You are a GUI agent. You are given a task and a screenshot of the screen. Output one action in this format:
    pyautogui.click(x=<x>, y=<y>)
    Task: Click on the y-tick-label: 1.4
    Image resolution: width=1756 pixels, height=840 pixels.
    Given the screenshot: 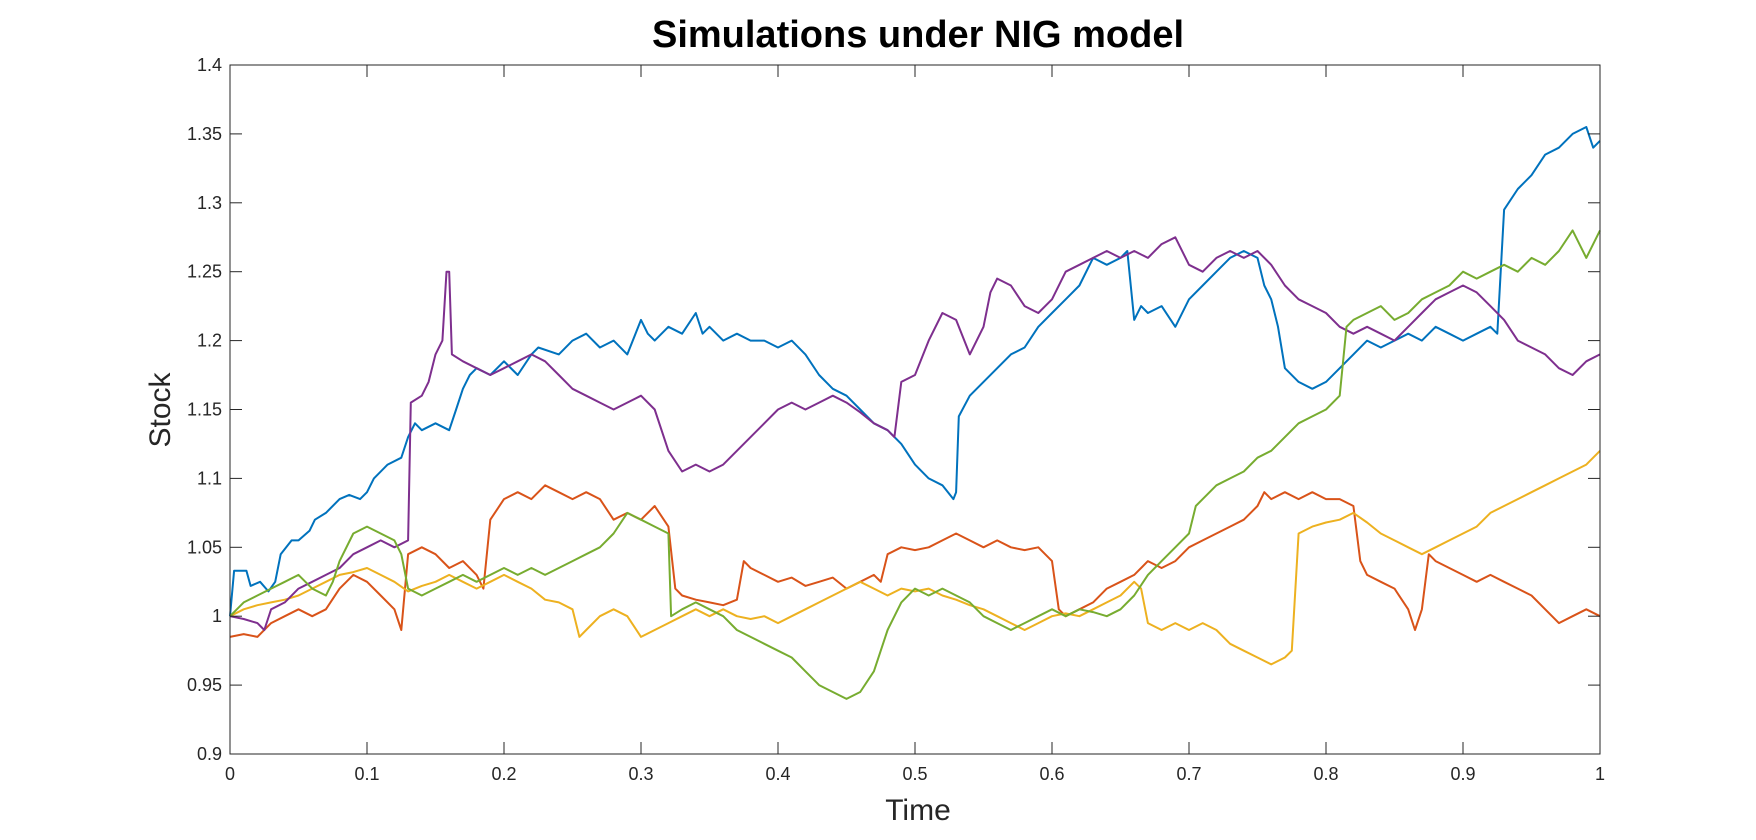 What is the action you would take?
    pyautogui.click(x=209, y=65)
    